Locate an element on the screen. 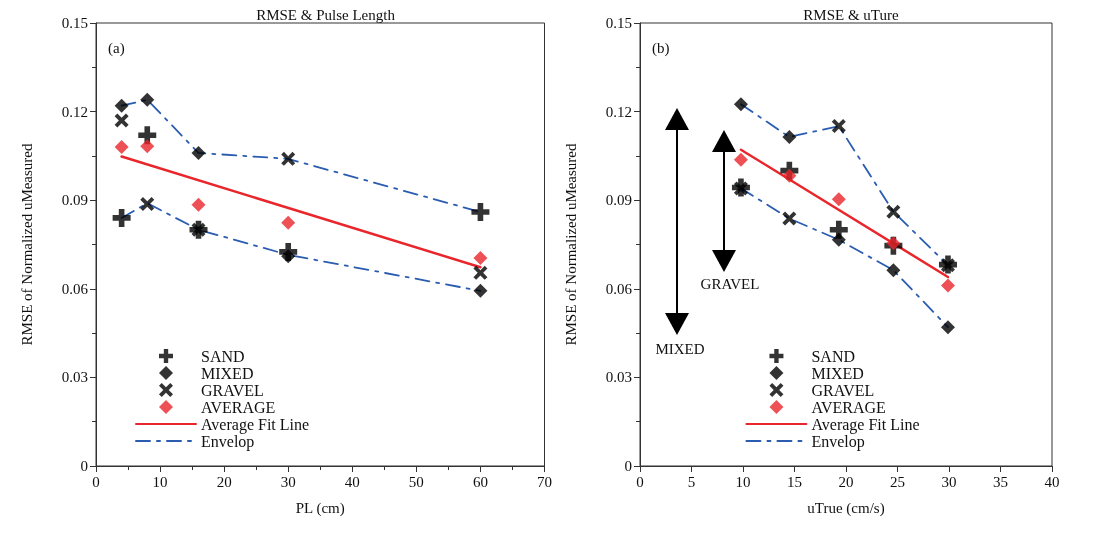 This screenshot has height=538, width=1110. chart-title: RMSE & uTure is located at coordinates (851, 14).